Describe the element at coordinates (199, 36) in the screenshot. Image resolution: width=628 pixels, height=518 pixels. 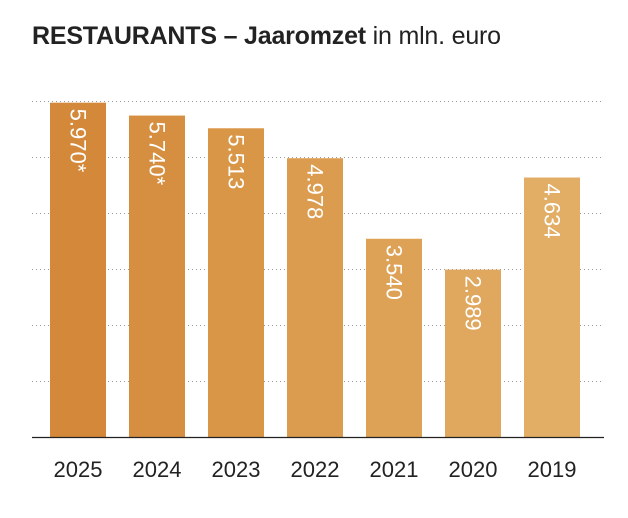
I see `chart-title-main: RESTAURANTS – Jaaromzet` at that location.